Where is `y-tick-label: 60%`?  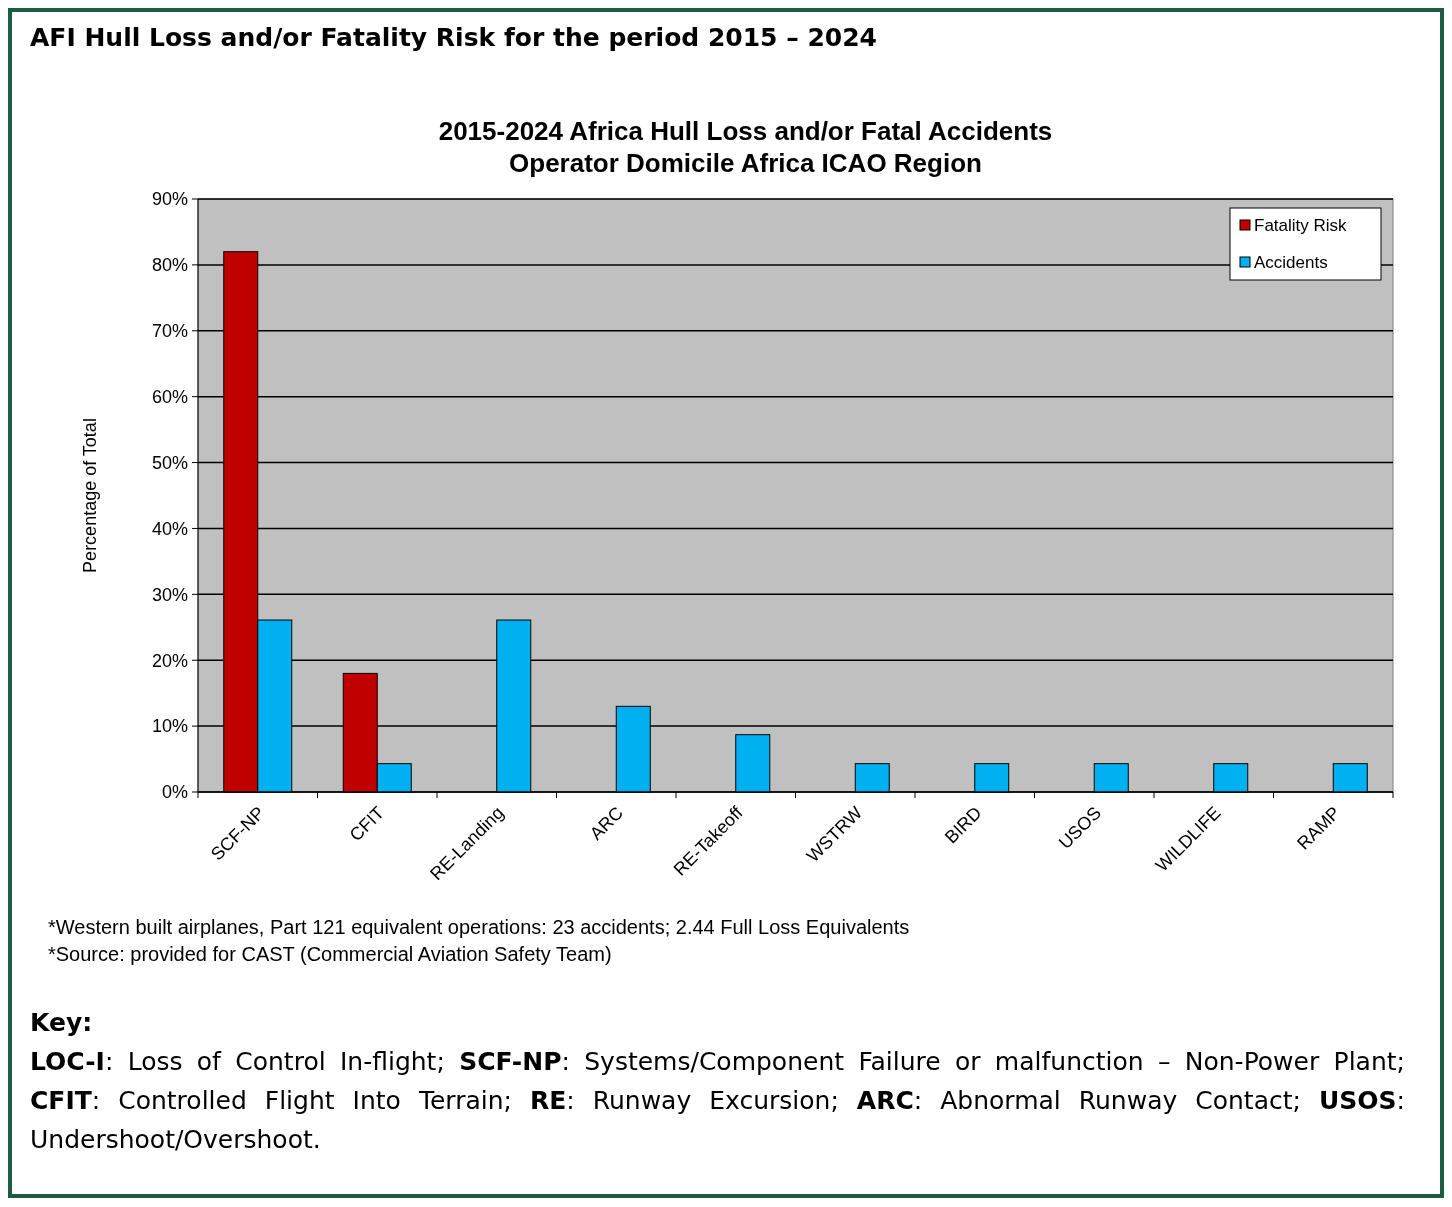
y-tick-label: 60% is located at coordinates (169, 396).